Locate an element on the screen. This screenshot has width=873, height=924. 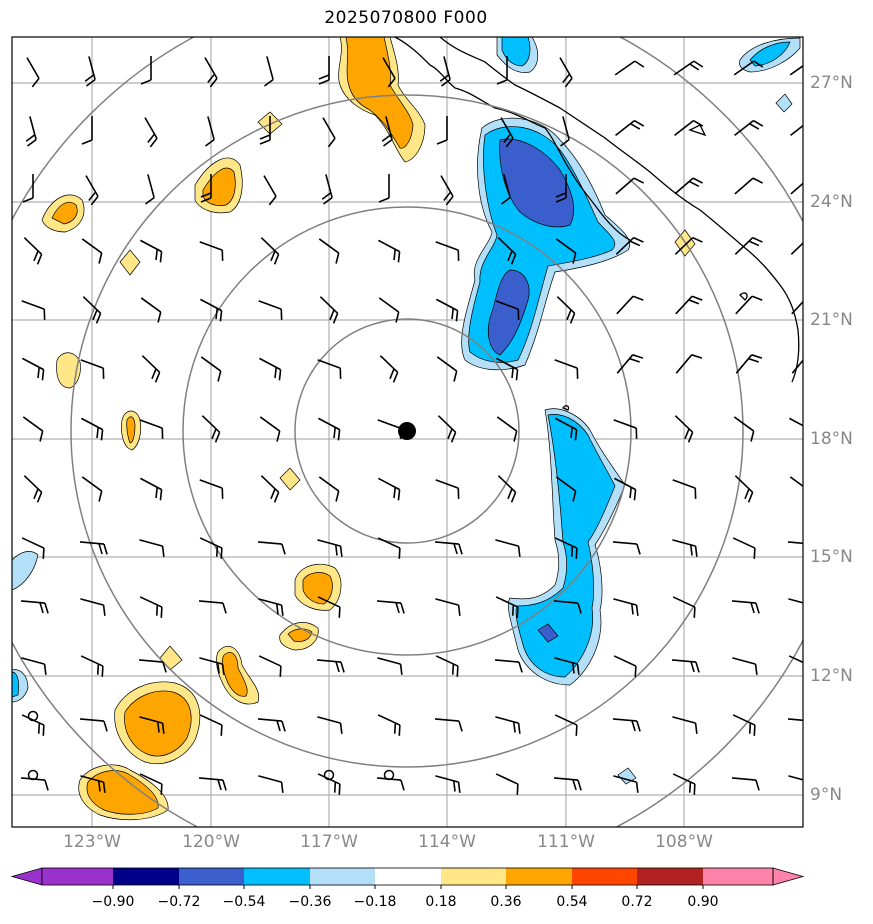
lon-label-117: 117°W is located at coordinates (329, 842).